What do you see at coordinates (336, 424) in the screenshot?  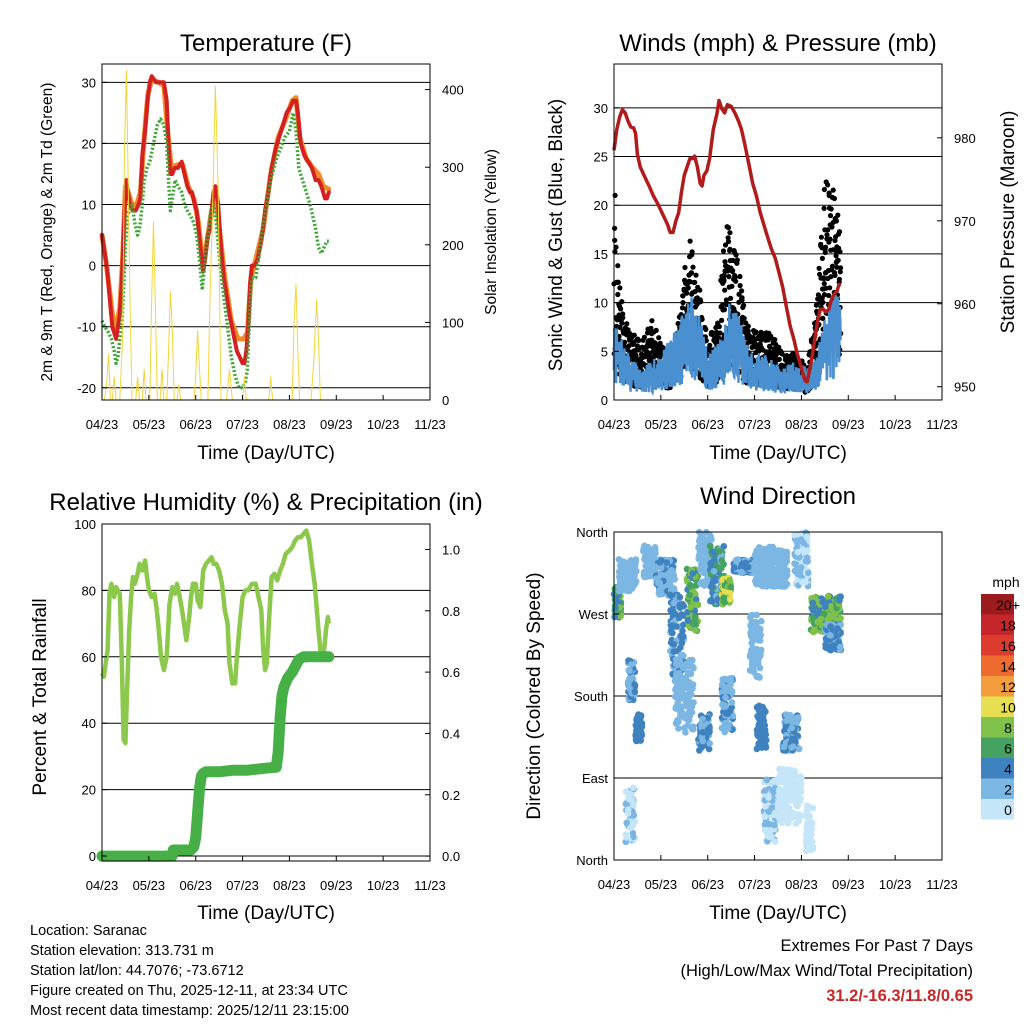 I see `x-tick-label: 09/23` at bounding box center [336, 424].